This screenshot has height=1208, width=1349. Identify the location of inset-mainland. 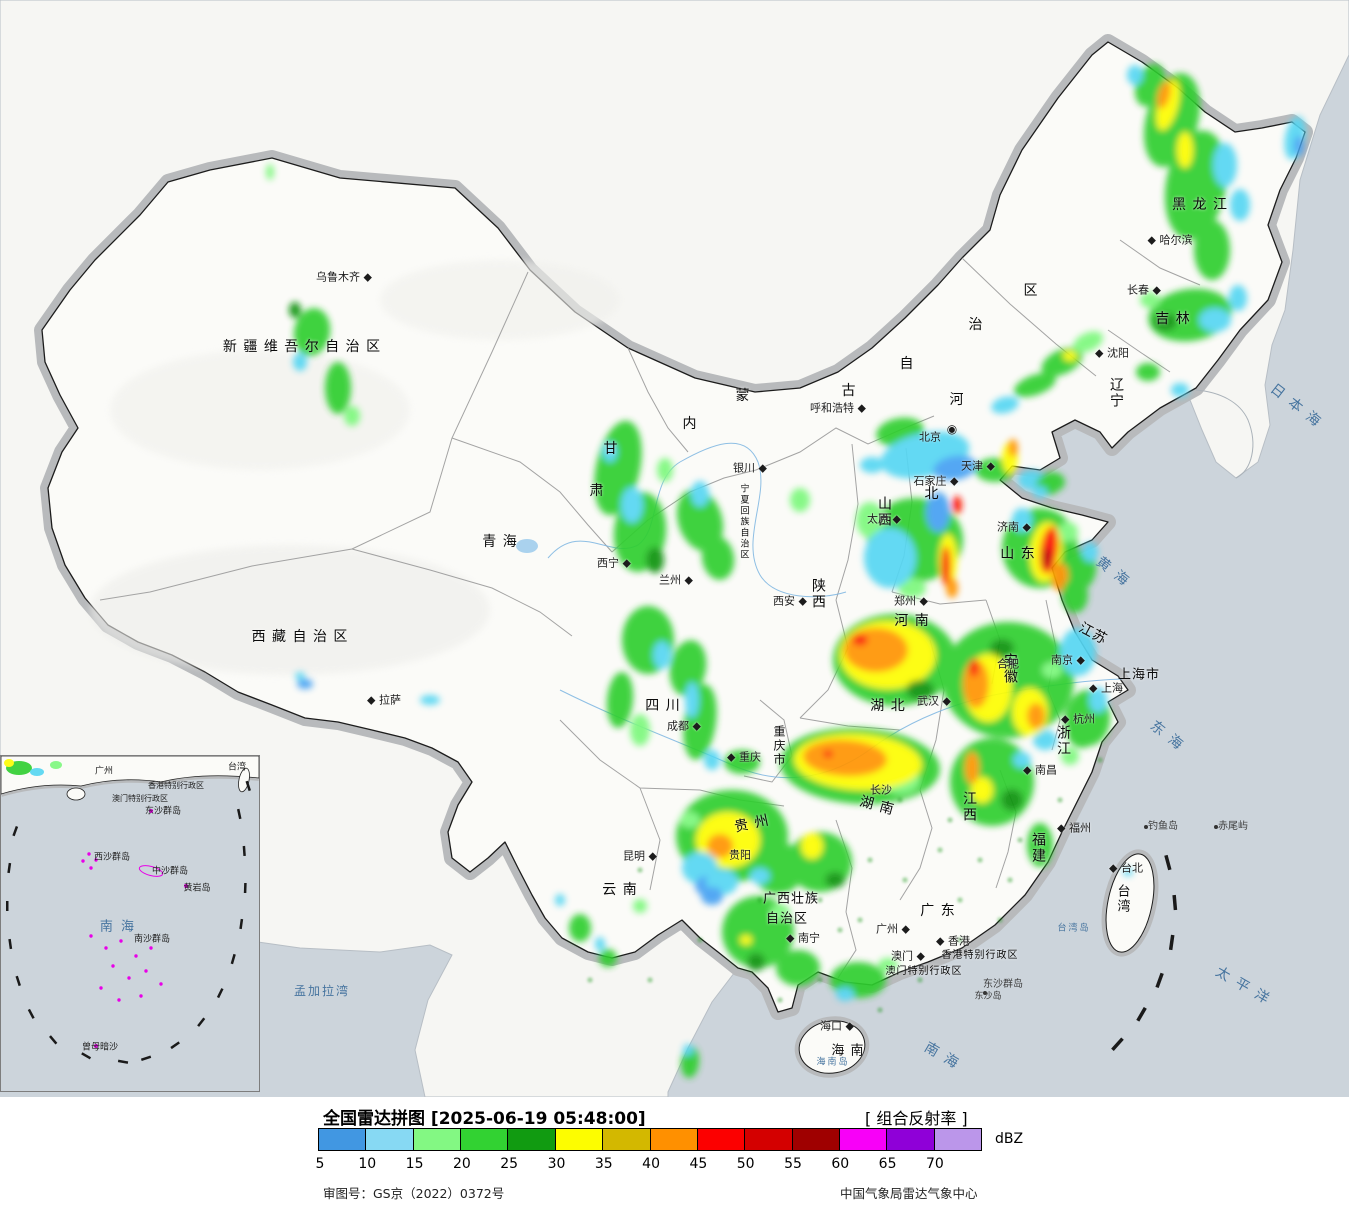
(130, 775).